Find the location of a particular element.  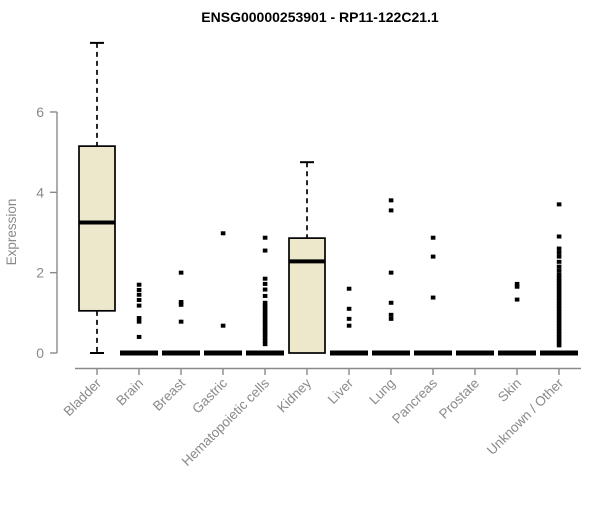

x-tick-label-unknown-other: Unknown / Other is located at coordinates (525, 416).